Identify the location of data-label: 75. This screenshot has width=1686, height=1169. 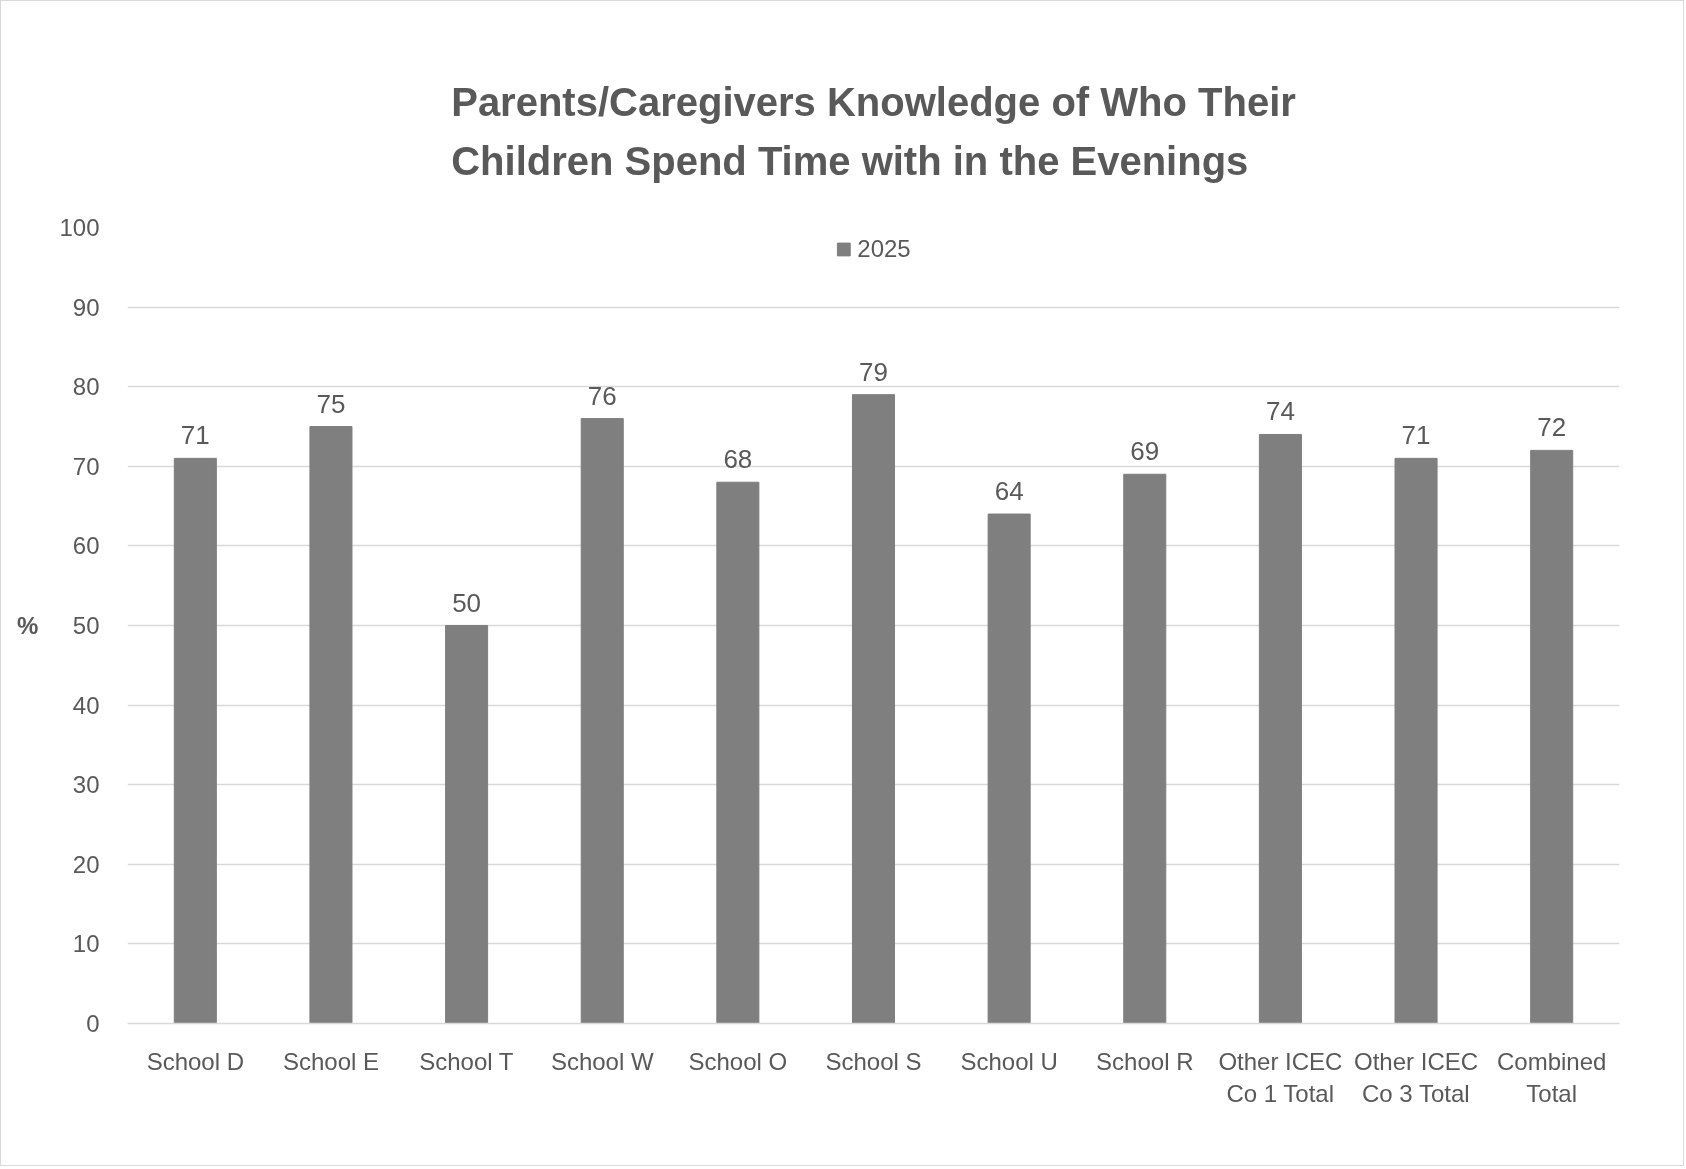
(331, 403).